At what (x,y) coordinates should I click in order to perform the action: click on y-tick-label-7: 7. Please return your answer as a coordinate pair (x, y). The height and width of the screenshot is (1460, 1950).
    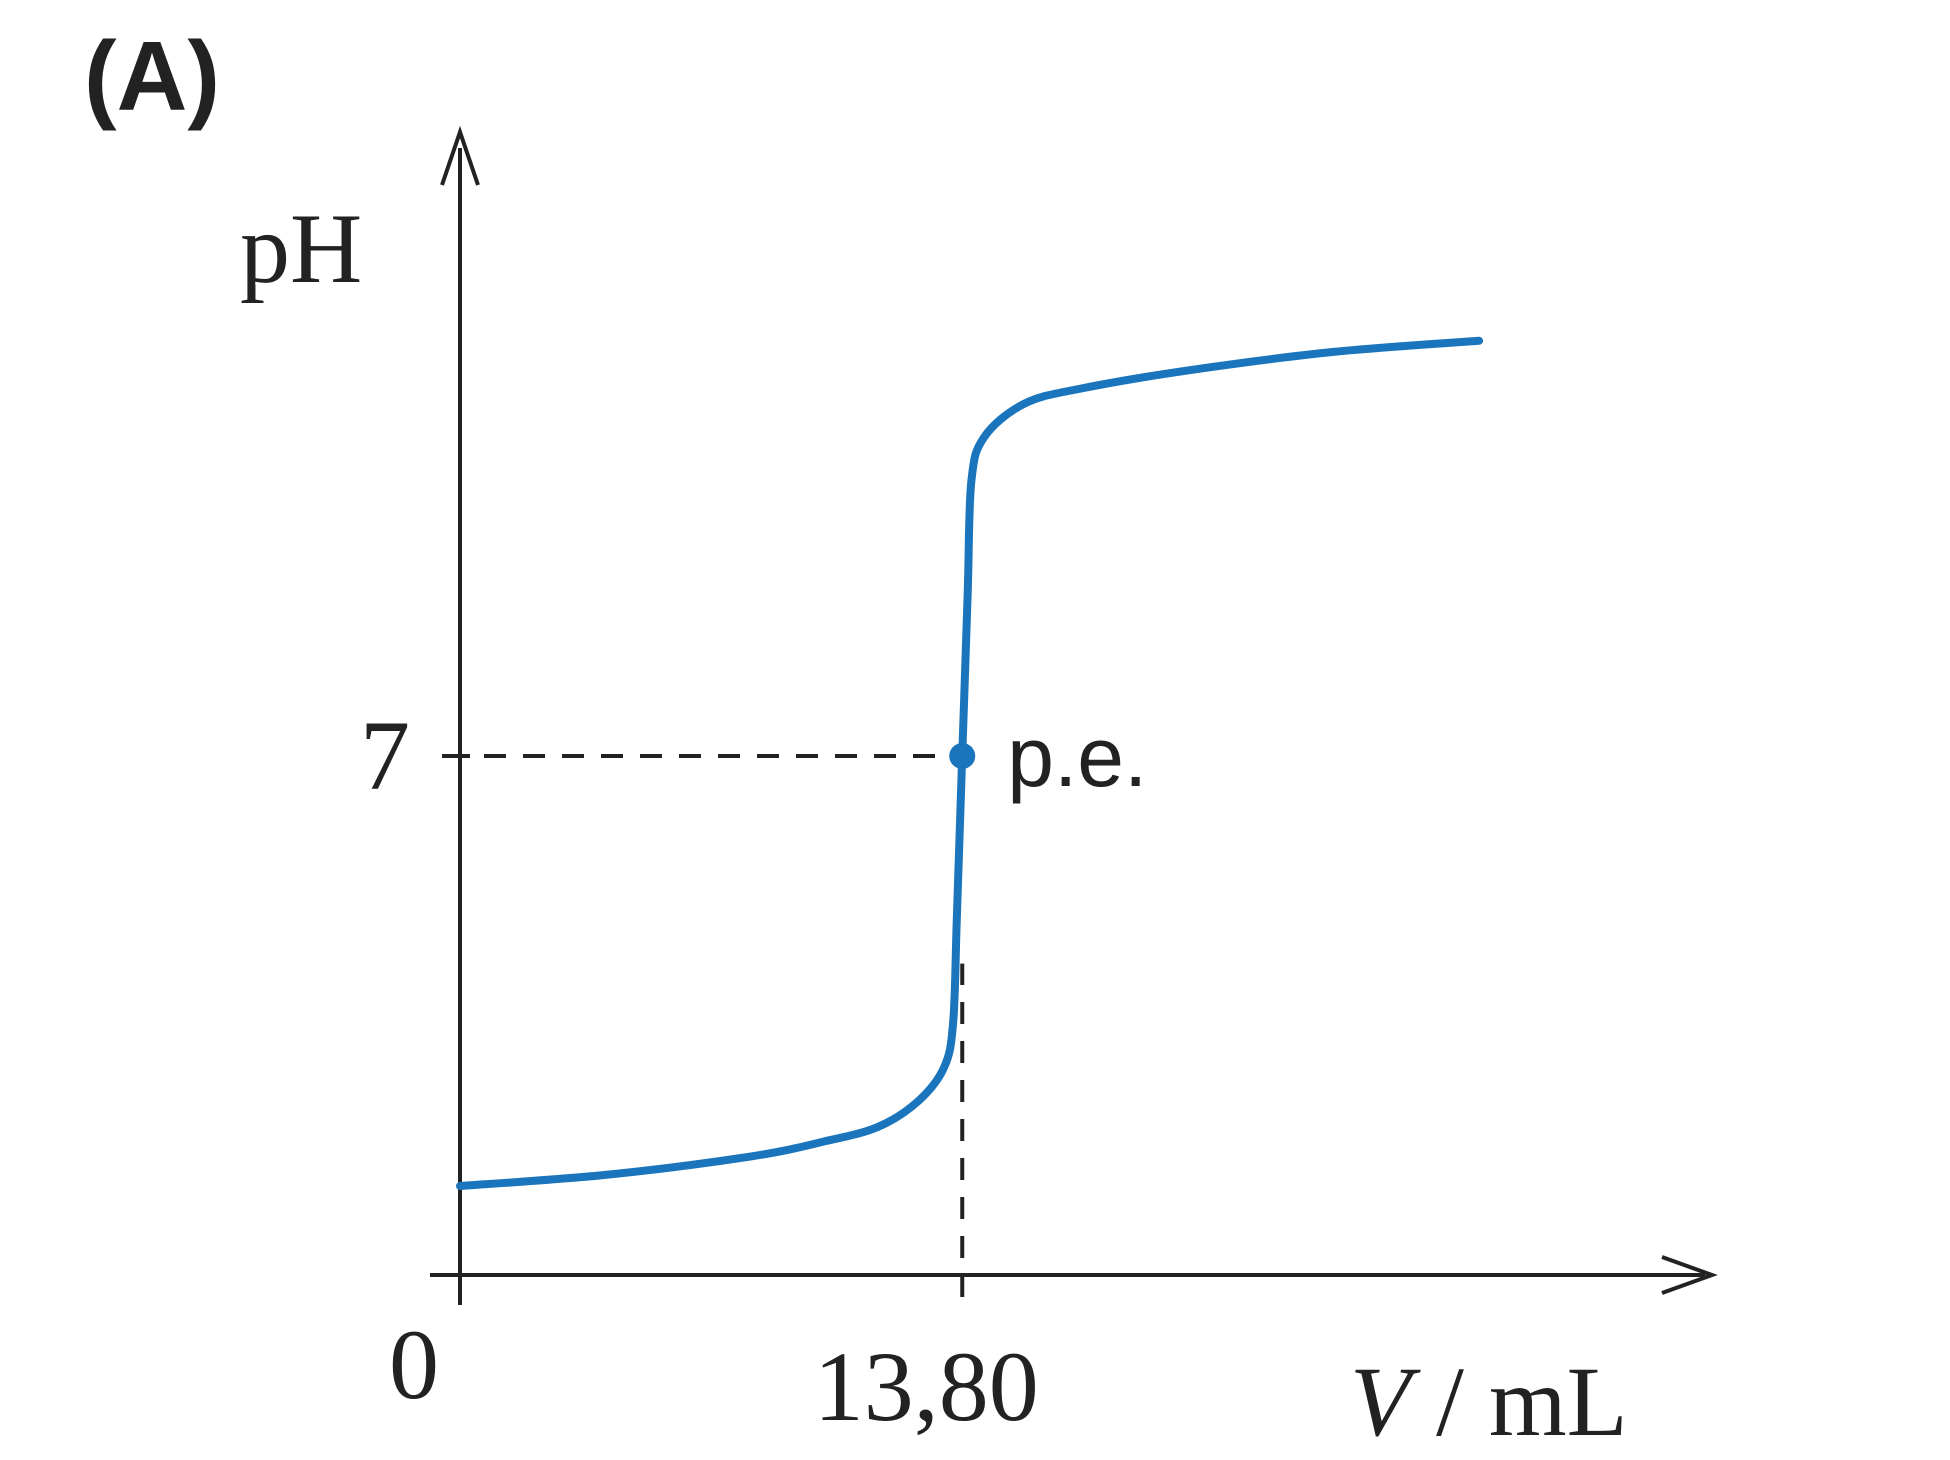
    Looking at the image, I should click on (385, 755).